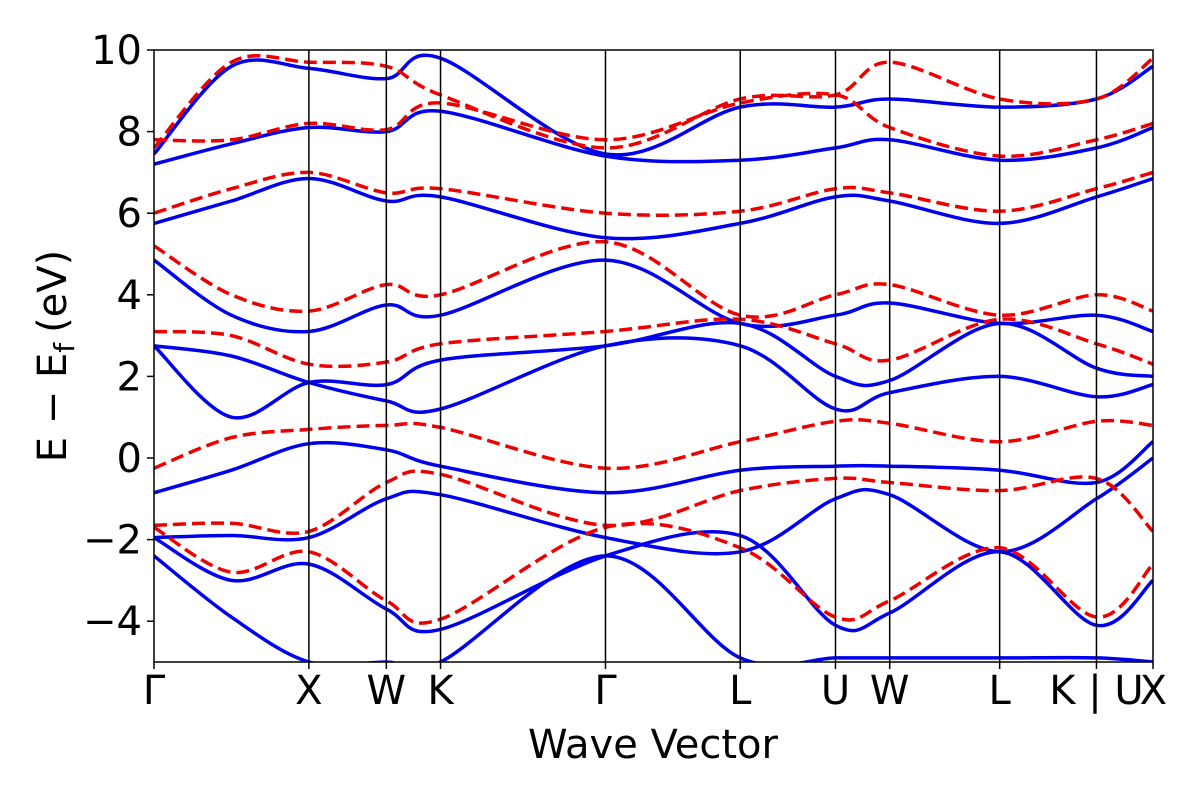 The height and width of the screenshot is (805, 1200). I want to click on x-tick-label: K | U, so click(1096, 691).